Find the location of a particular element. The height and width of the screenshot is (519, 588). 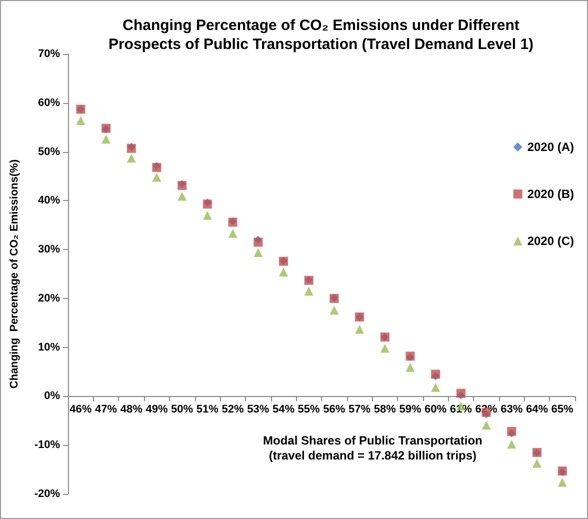

y-tick-label: 30% is located at coordinates (49, 250).